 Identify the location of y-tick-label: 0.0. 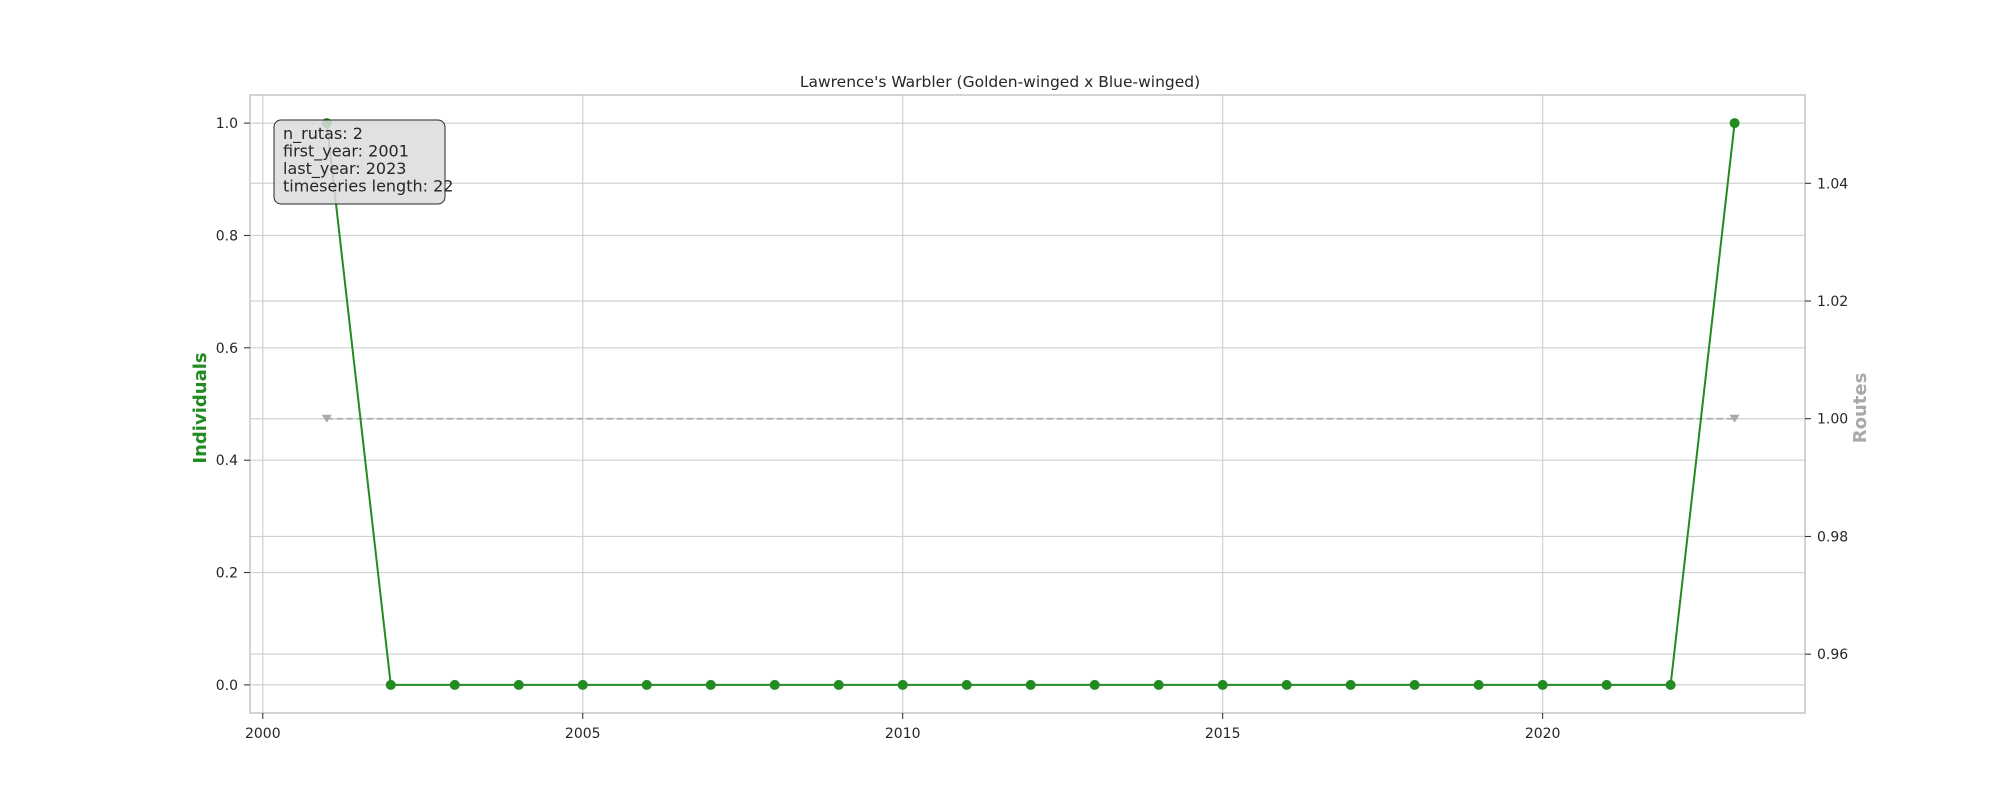
(227, 686).